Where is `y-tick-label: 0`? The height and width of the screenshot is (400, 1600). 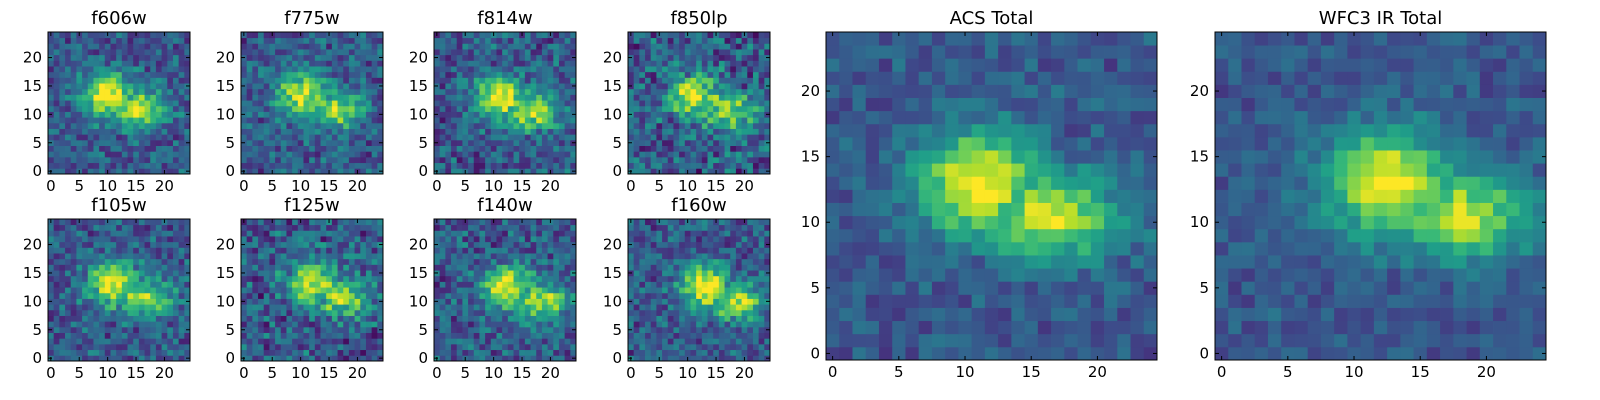 y-tick-label: 0 is located at coordinates (617, 171).